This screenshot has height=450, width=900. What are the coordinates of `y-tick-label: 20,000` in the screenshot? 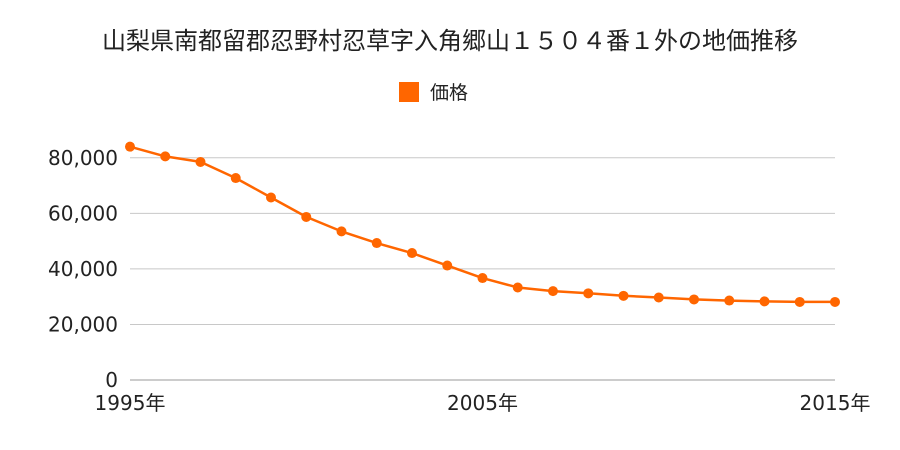 It's located at (83, 324).